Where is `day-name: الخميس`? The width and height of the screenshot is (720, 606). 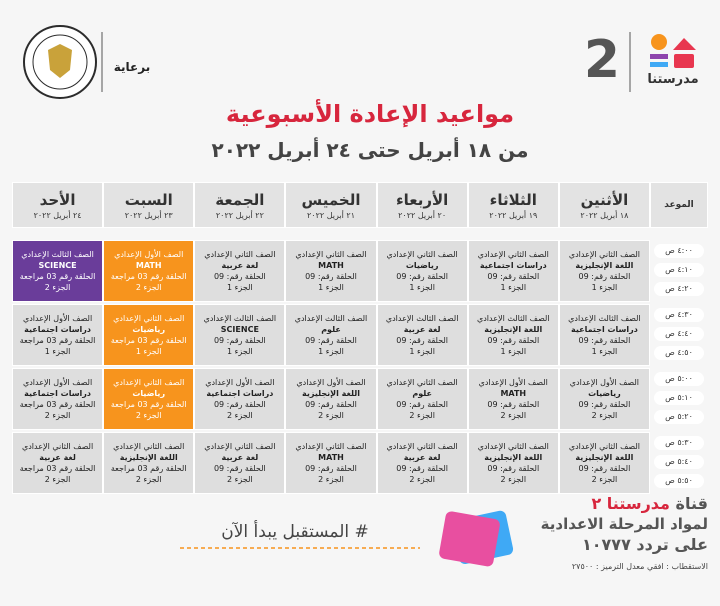
day-name: الخميس is located at coordinates (331, 199).